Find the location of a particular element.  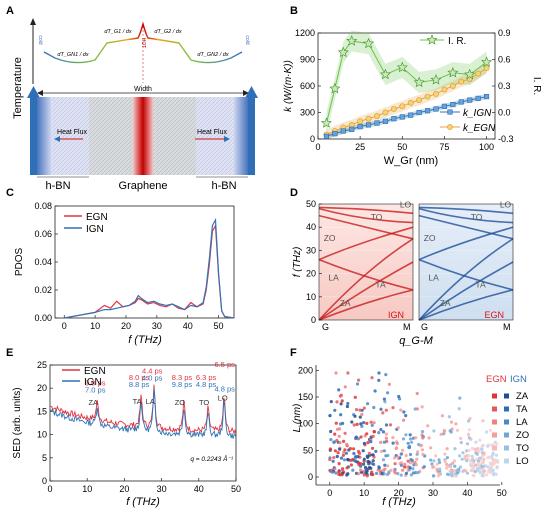

panel-c-xtick-label: 30 is located at coordinates (157, 326).